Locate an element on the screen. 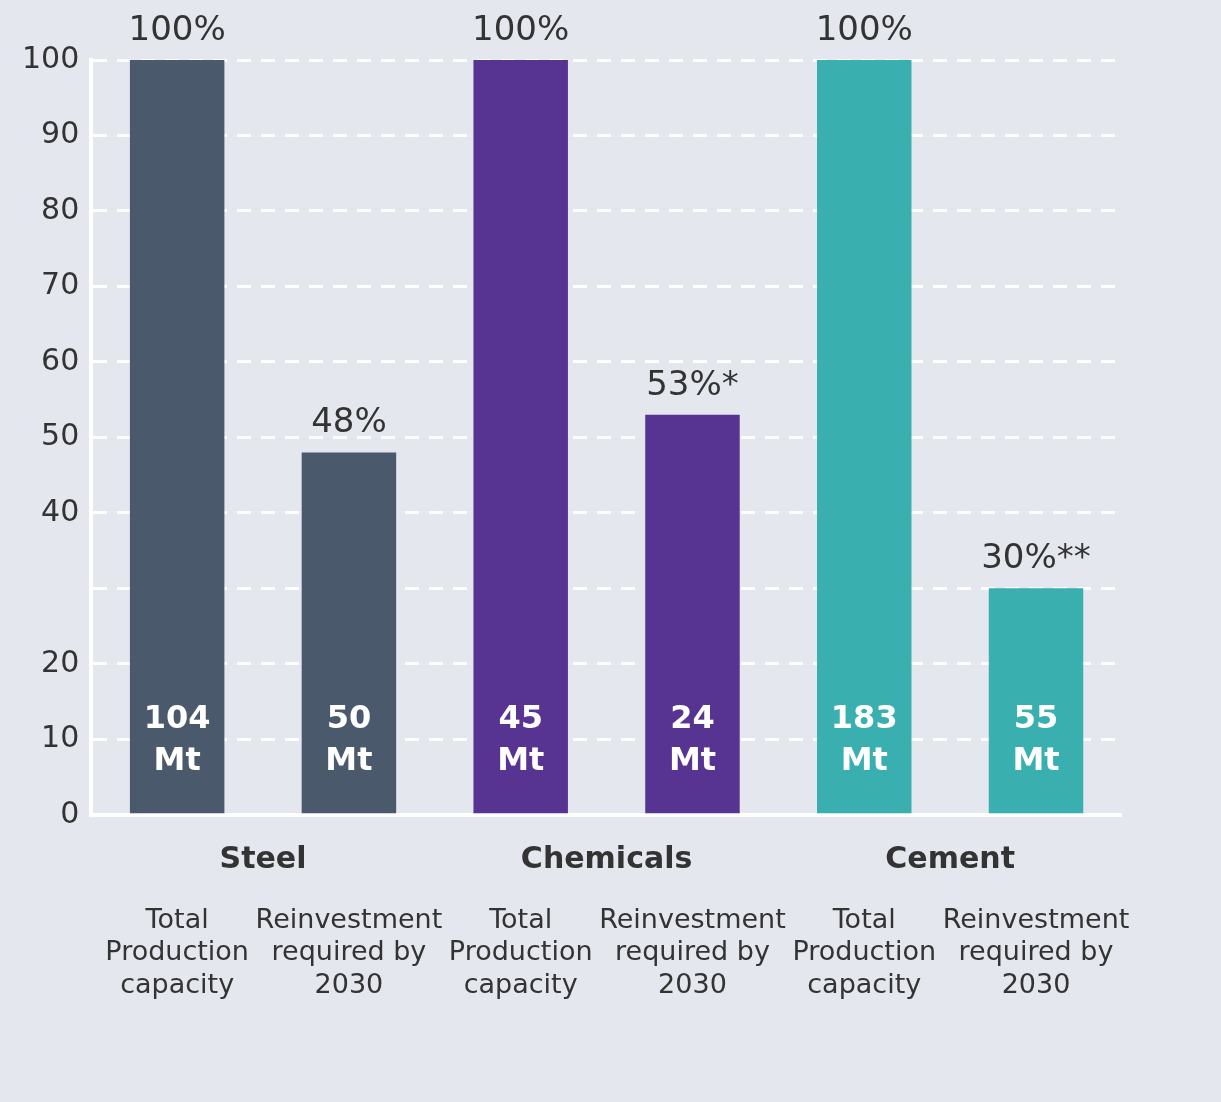 The height and width of the screenshot is (1102, 1221). y-tick-label: 70 is located at coordinates (60, 284).